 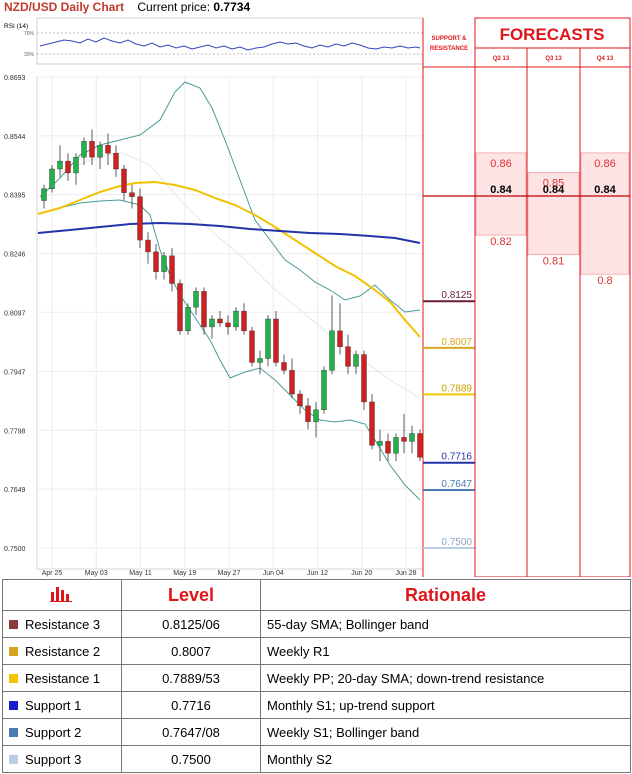 What do you see at coordinates (316, 651) in the screenshot?
I see `table-row: Resistance 2 0.8007 Weekly R1` at bounding box center [316, 651].